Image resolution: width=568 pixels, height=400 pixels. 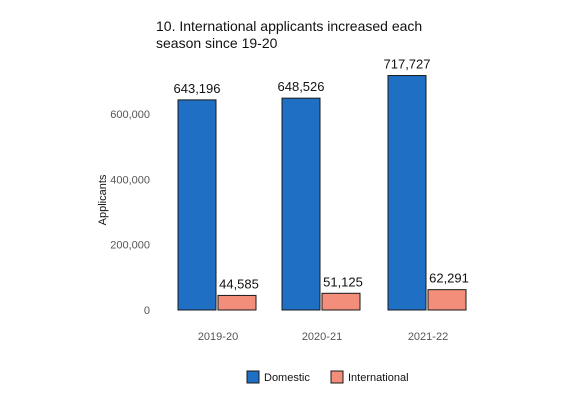 I want to click on data-label: 62,291, so click(x=449, y=278).